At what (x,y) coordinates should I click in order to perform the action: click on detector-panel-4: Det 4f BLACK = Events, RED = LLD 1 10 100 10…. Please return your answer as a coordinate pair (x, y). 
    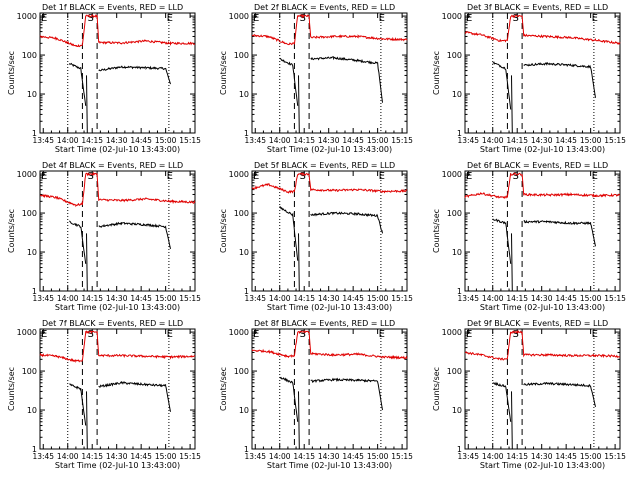
    Looking at the image, I should click on (104, 236).